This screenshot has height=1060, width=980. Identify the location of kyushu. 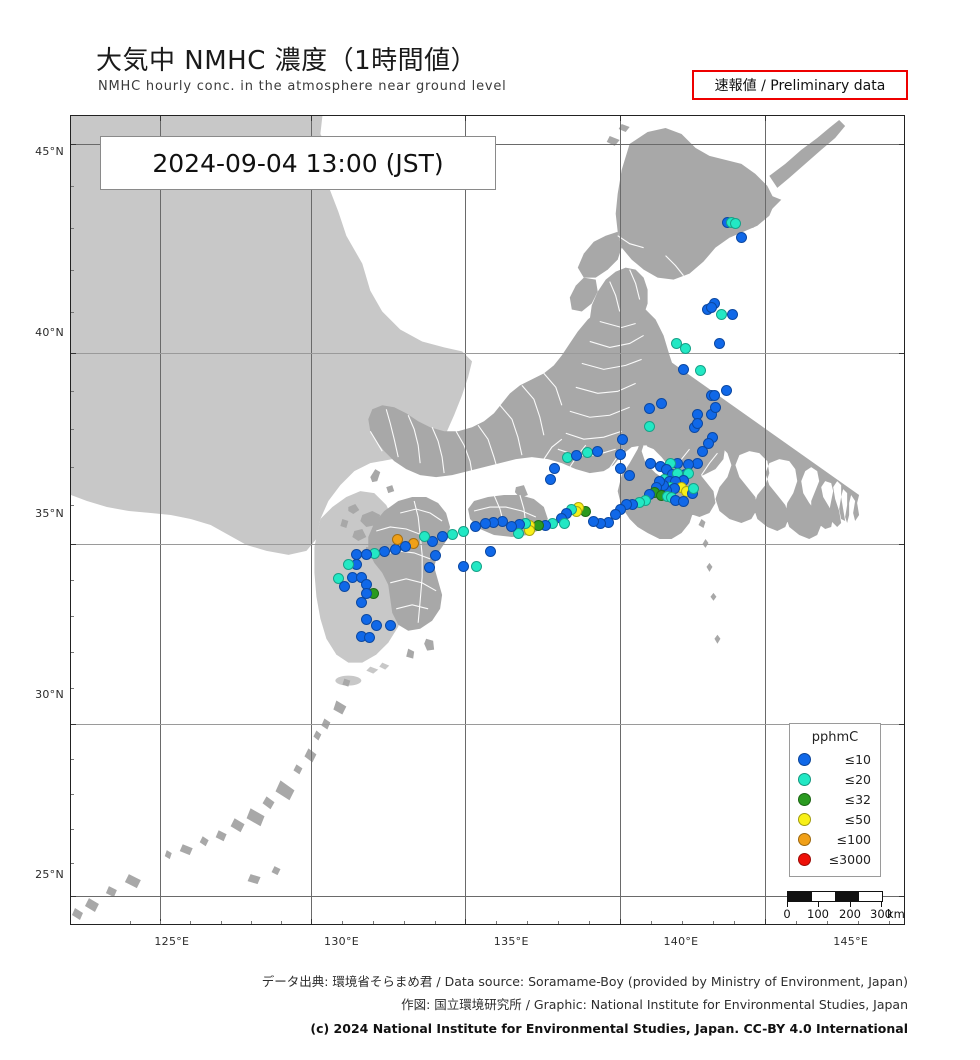
(409, 564).